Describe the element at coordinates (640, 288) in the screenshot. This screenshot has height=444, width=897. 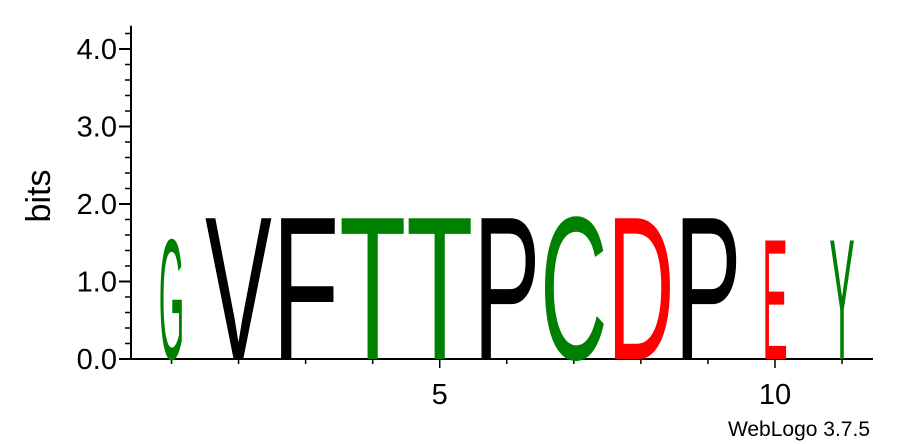
I see `logo-letter-D-pos-8: D` at that location.